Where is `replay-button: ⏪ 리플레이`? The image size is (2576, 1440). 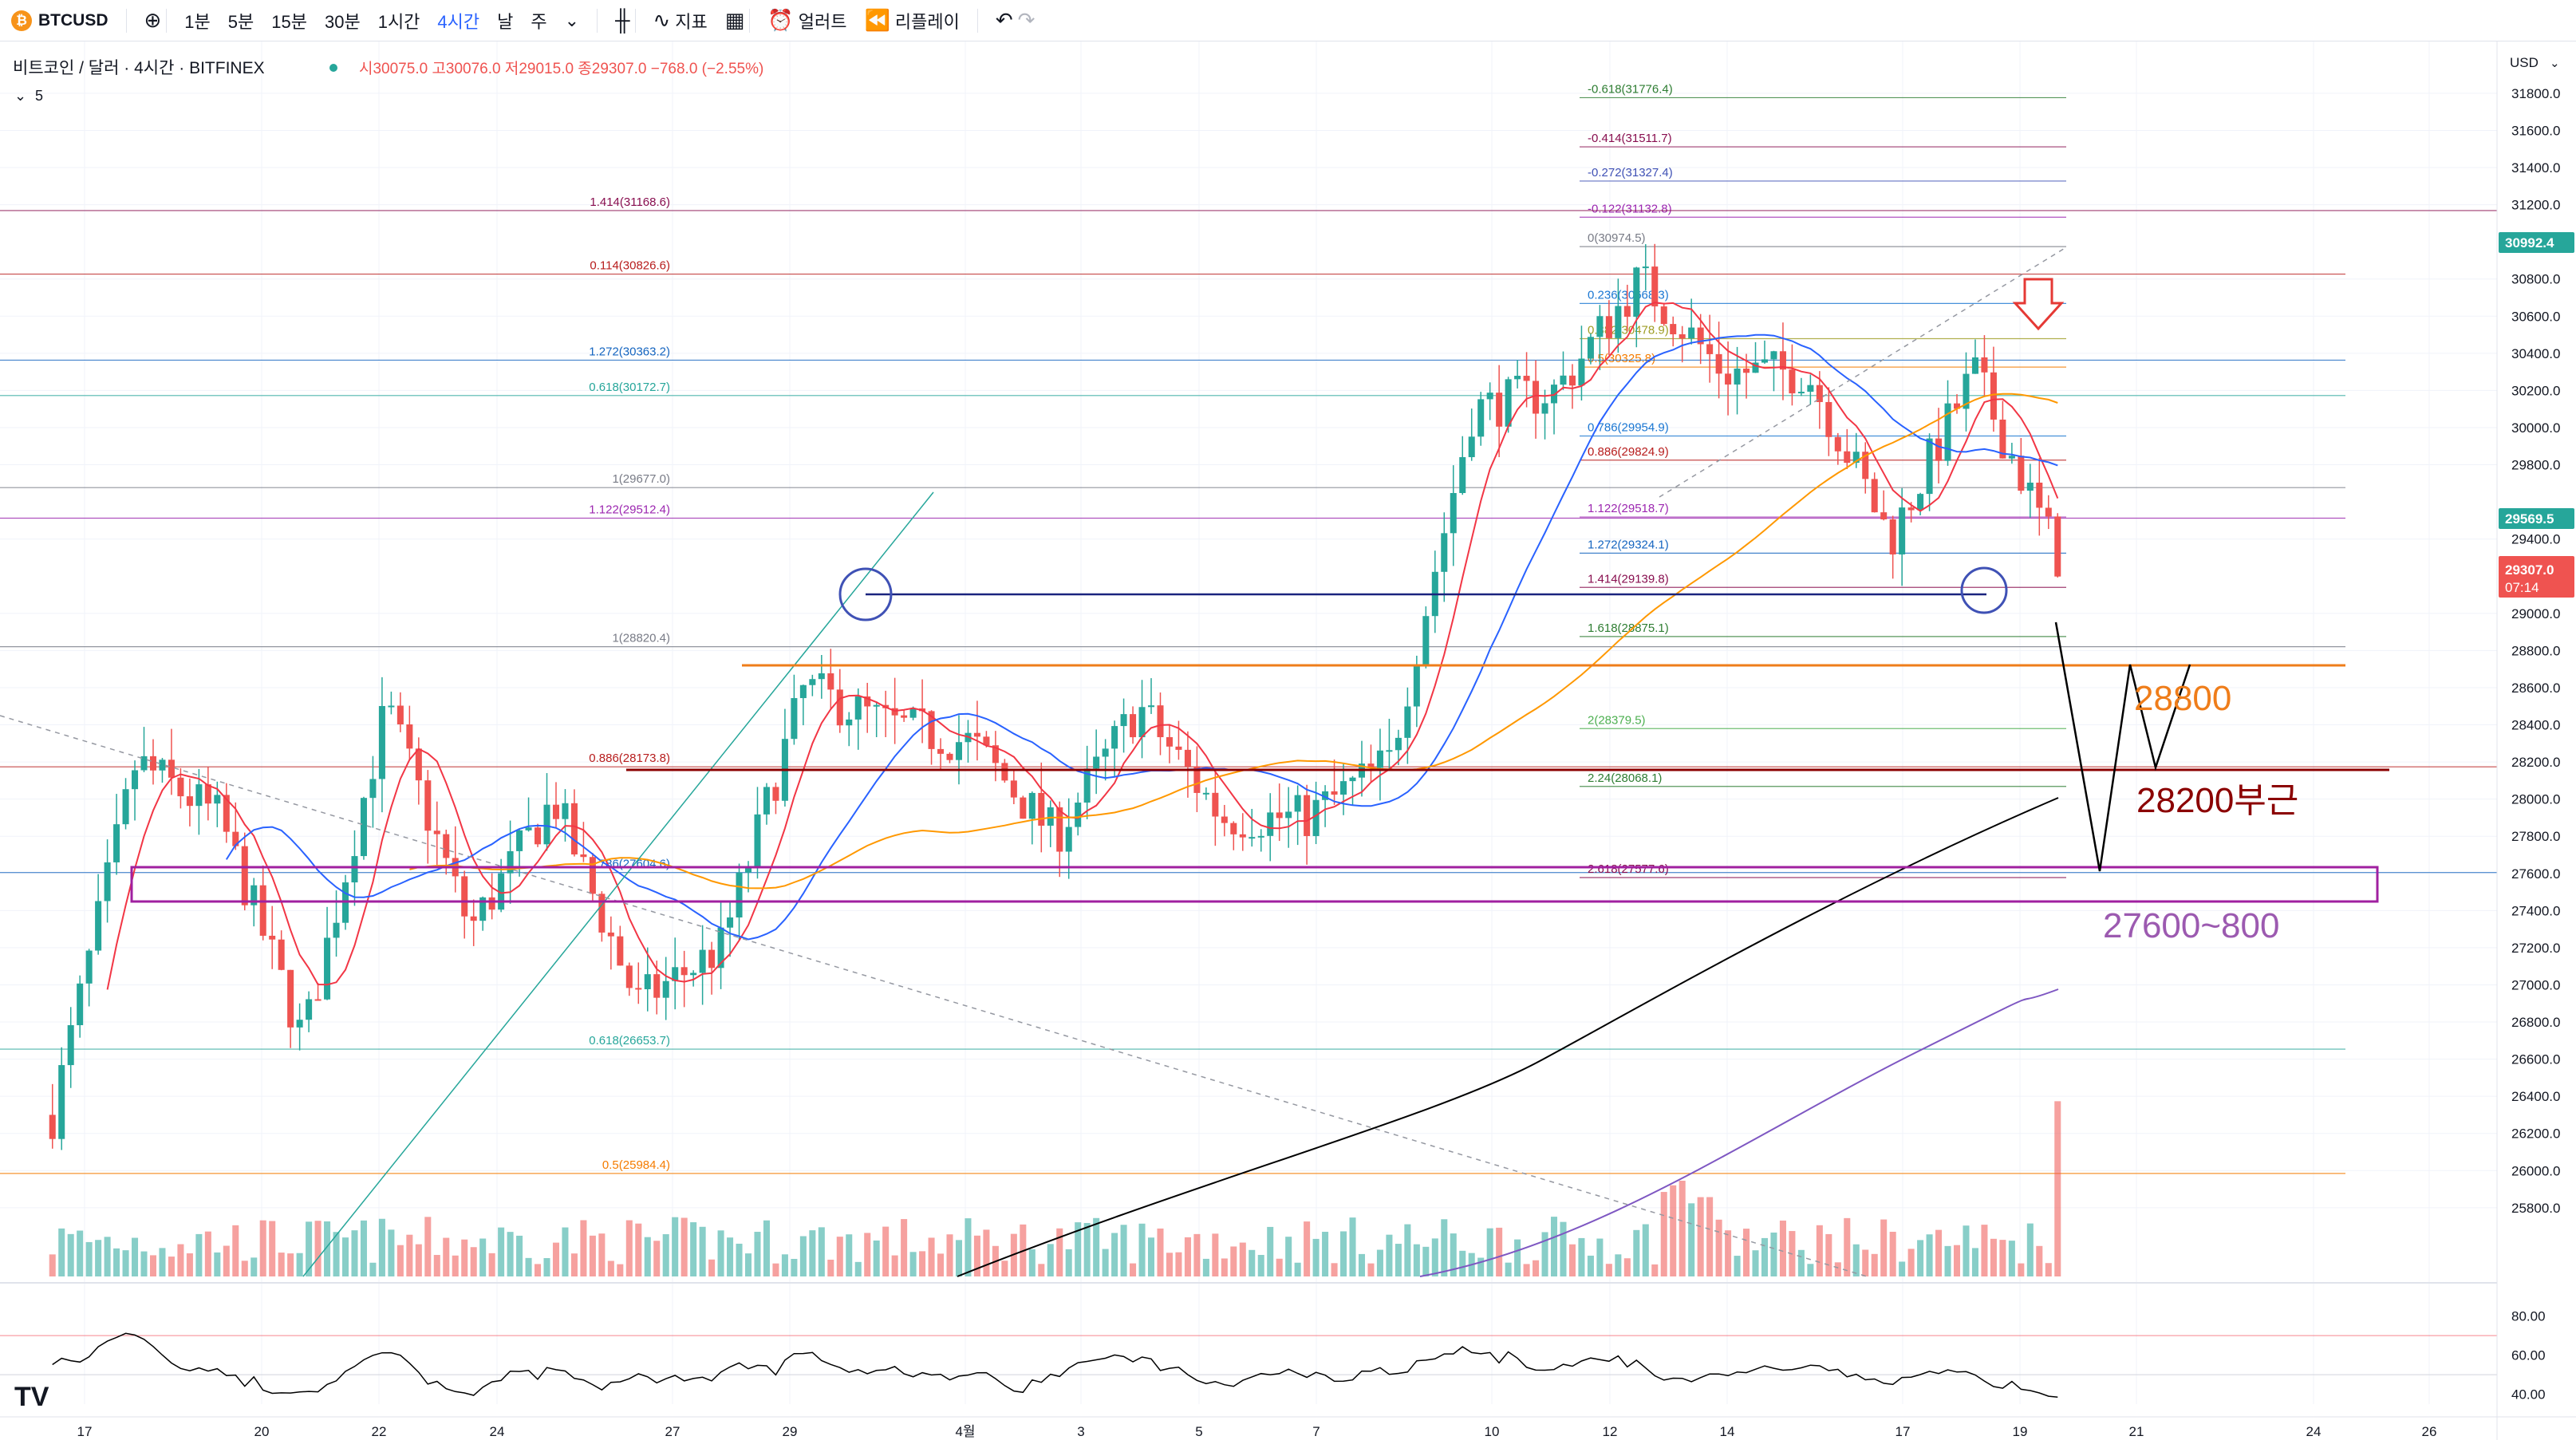
replay-button: ⏪ 리플레이 is located at coordinates (912, 21).